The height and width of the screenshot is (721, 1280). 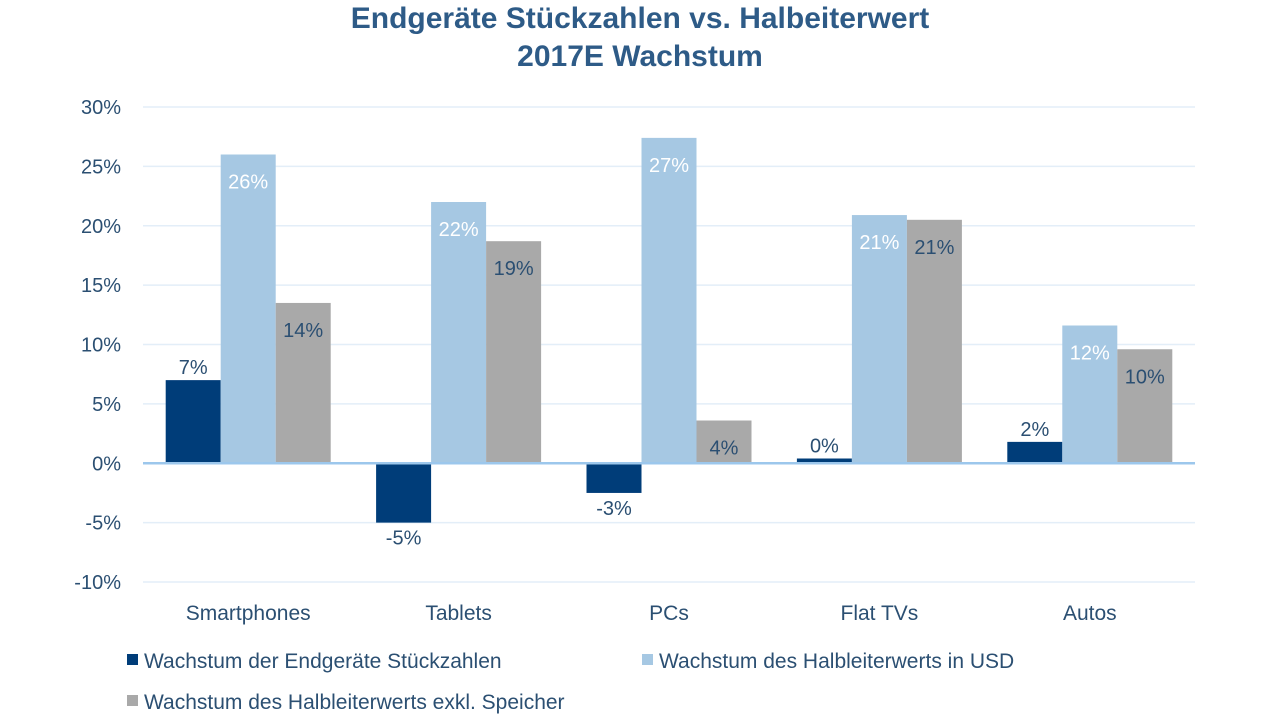 I want to click on y-tick-label: 10%, so click(x=101, y=346).